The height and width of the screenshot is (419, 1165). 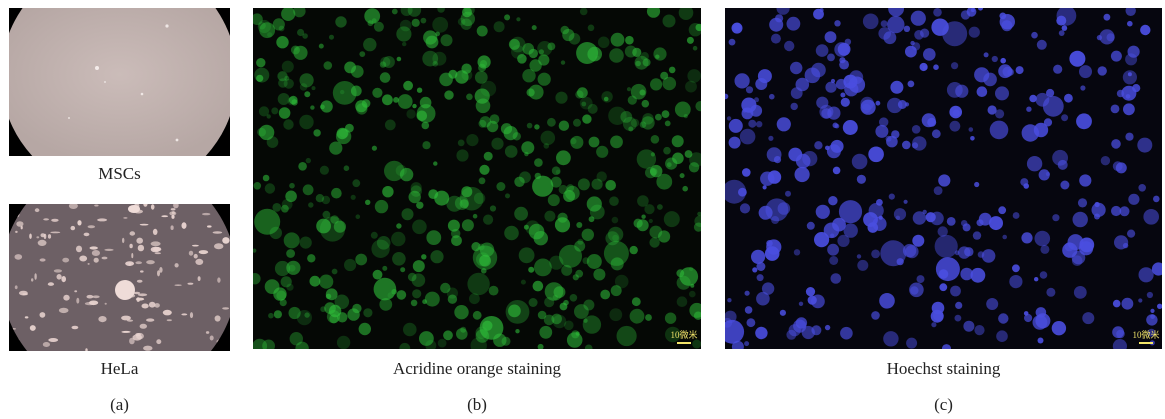 I want to click on acridine-caption: Acridine orange staining, so click(x=477, y=368).